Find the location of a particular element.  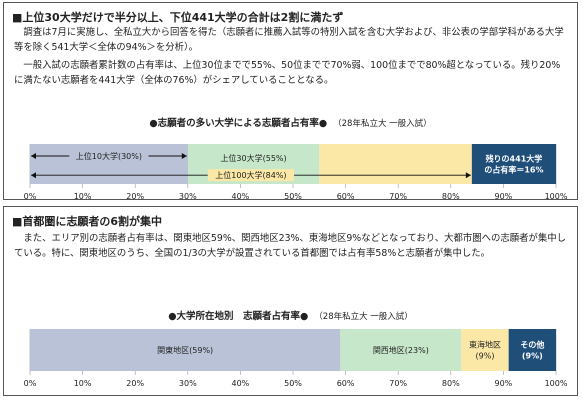

bar-label: その他(9%) is located at coordinates (532, 350).